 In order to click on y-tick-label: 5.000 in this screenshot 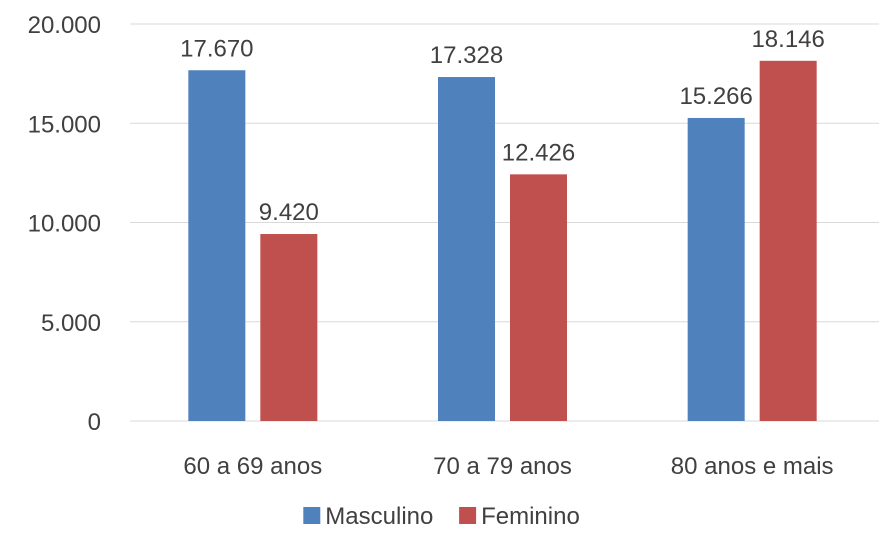, I will do `click(71, 323)`.